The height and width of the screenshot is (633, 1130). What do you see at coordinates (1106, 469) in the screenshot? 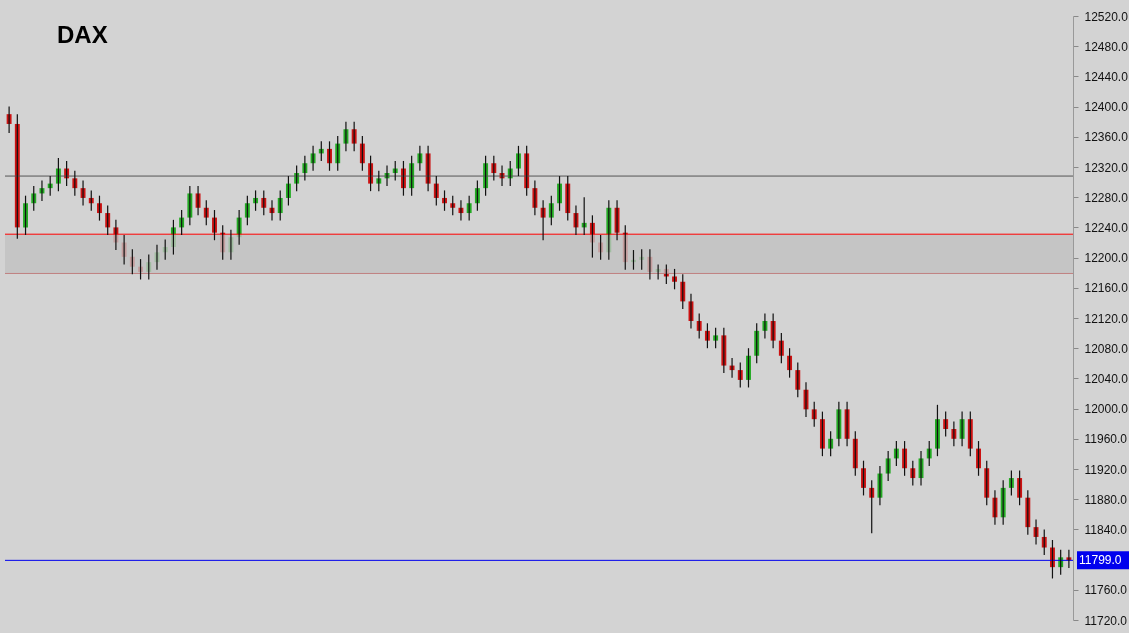
I see `y-tick-label: 11920.0` at bounding box center [1106, 469].